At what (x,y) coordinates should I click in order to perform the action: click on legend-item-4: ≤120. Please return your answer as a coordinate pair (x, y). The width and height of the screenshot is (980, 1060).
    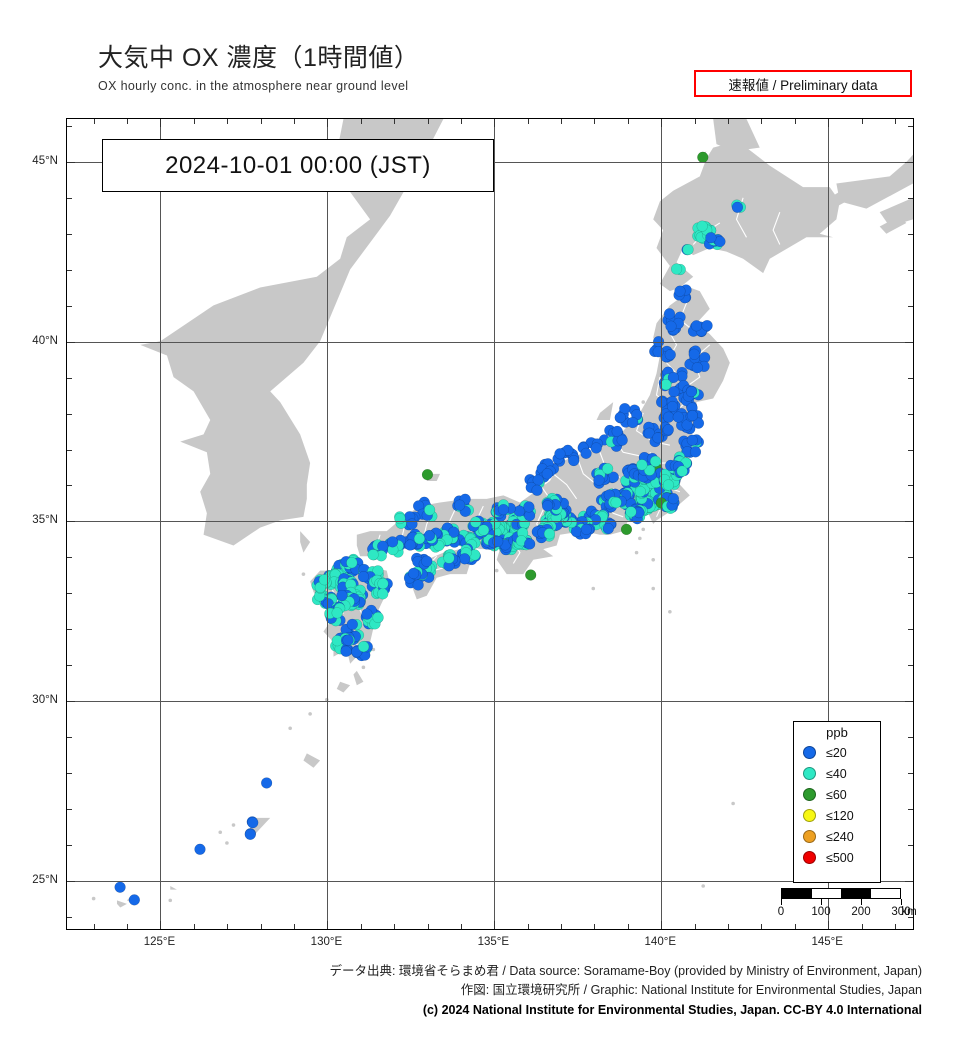
    Looking at the image, I should click on (837, 815).